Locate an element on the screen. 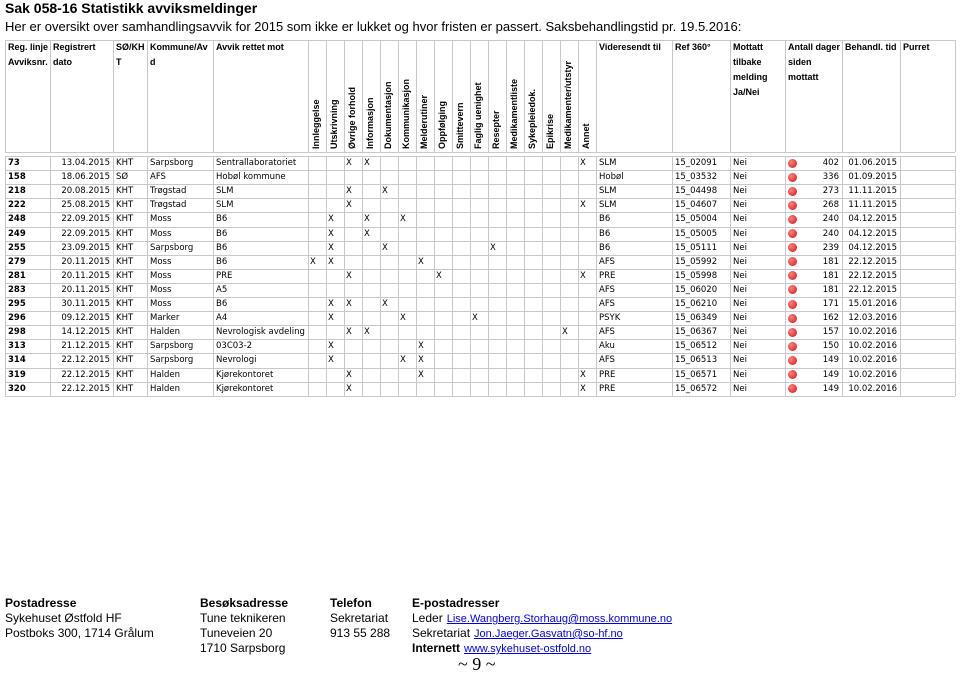 The image size is (960, 675). column-header: T is located at coordinates (119, 62).